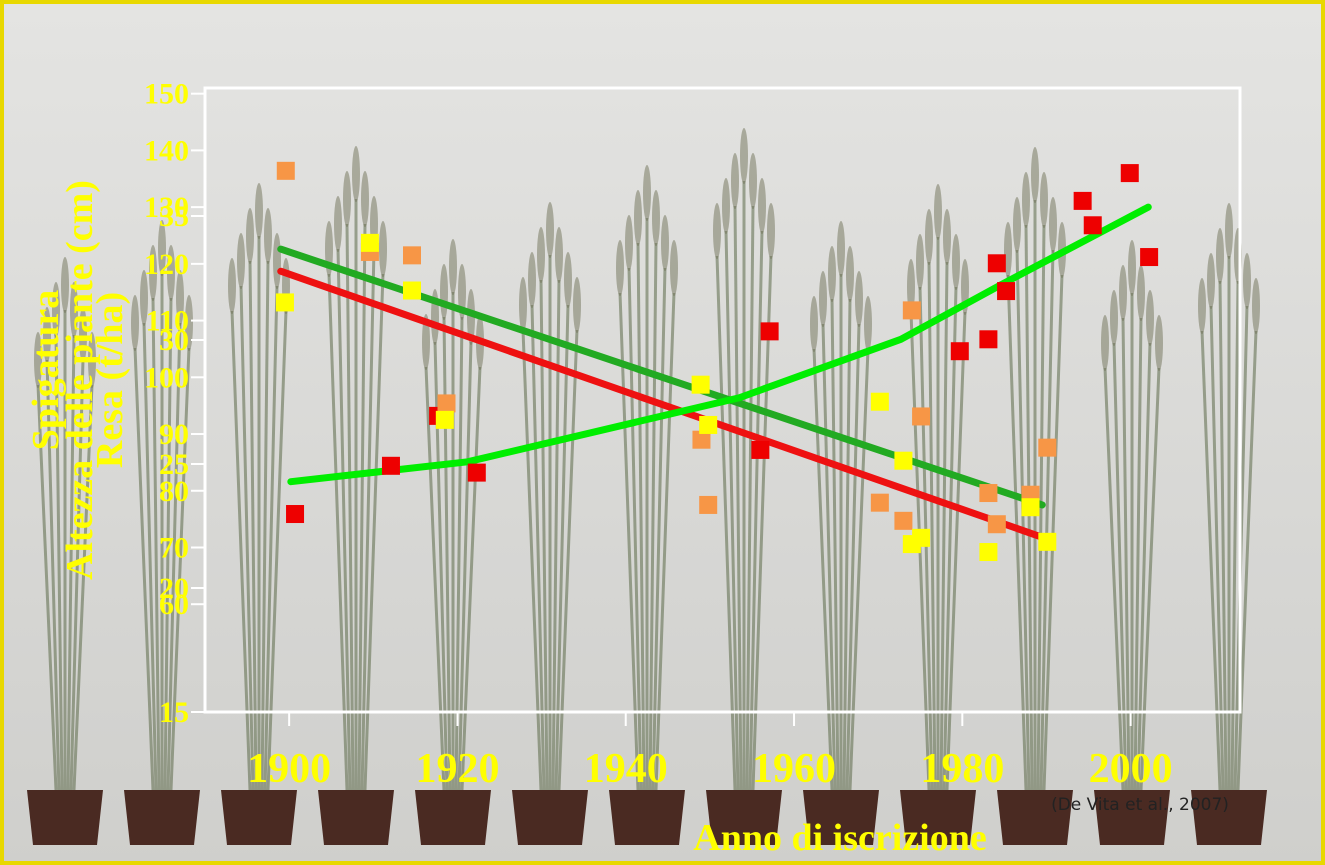 The height and width of the screenshot is (865, 1325). I want to click on y-tick-label: 80, so click(174, 491).